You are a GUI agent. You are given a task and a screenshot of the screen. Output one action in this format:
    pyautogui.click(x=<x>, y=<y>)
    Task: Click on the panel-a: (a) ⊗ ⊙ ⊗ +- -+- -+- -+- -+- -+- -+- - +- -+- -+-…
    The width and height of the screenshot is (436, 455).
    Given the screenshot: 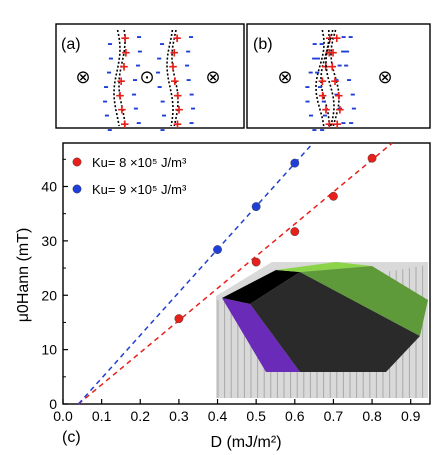 What is the action you would take?
    pyautogui.click(x=150, y=80)
    